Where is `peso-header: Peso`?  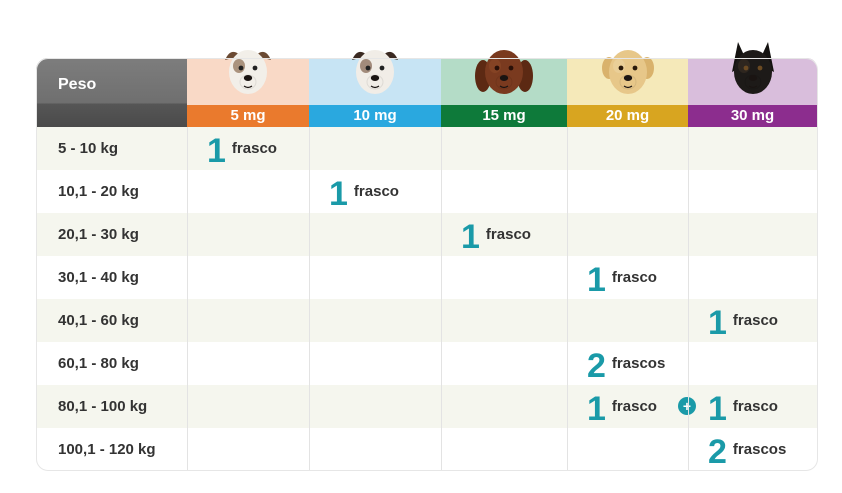
peso-header: Peso is located at coordinates (111, 92).